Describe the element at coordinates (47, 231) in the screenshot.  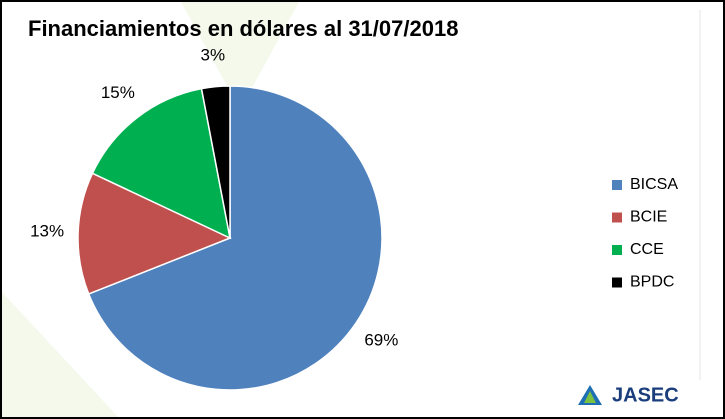
I see `data-label: 13%` at that location.